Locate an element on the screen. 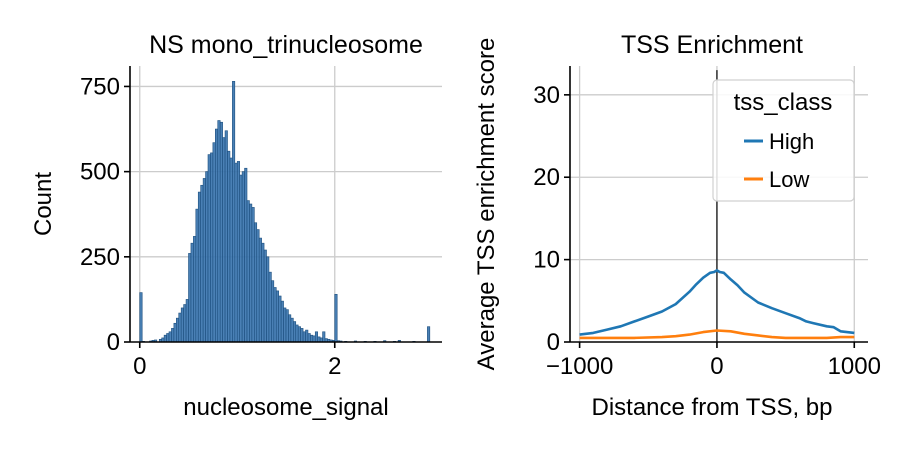 The height and width of the screenshot is (455, 900). histogram-ytick-label-3: 750 is located at coordinates (100, 86).